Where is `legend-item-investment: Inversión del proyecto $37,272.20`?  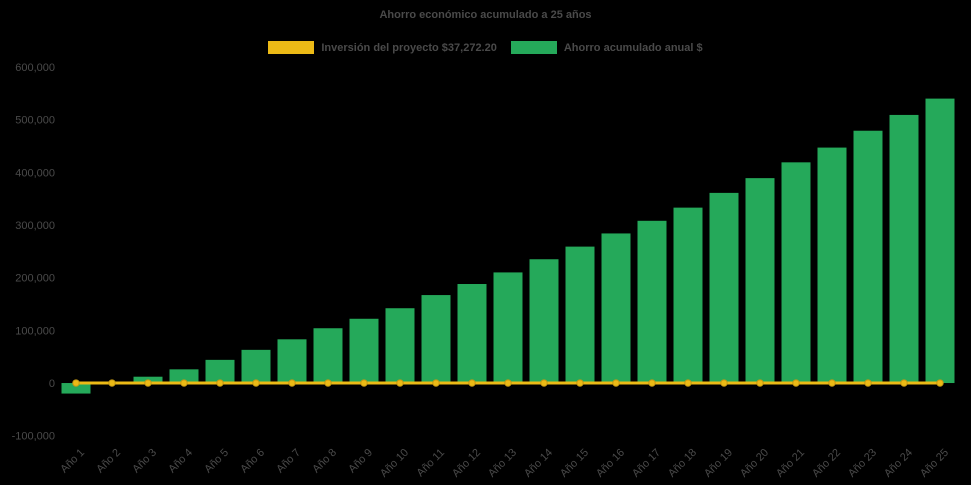
legend-item-investment: Inversión del proyecto $37,272.20 is located at coordinates (382, 47).